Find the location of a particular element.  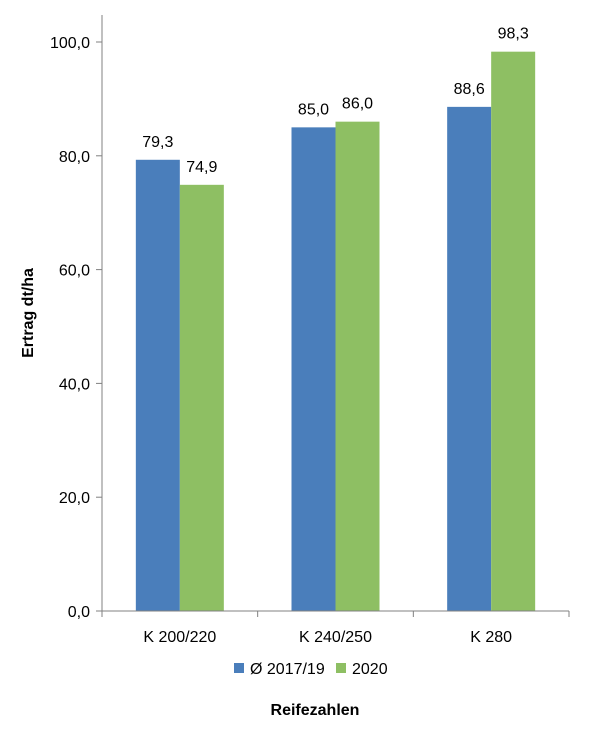

x-axis-ticks is located at coordinates (335, 614).